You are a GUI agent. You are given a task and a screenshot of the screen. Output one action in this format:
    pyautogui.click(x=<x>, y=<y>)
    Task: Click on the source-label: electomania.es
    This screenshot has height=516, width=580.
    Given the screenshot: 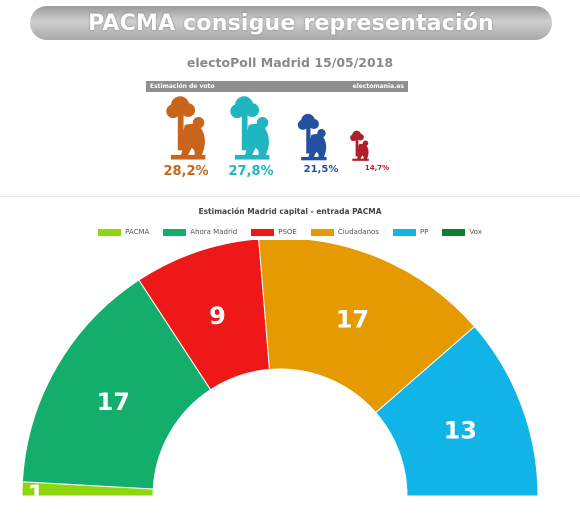 What is the action you would take?
    pyautogui.click(x=378, y=86)
    